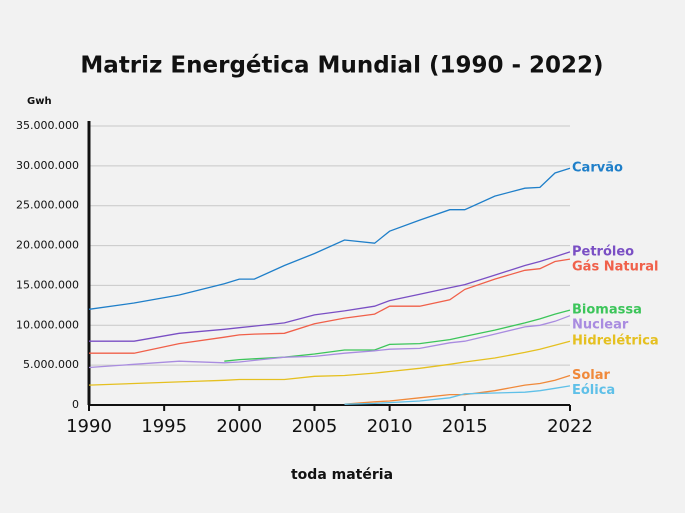 This screenshot has width=685, height=513. Describe the element at coordinates (607, 310) in the screenshot. I see `legend-label: Biomassa` at that location.